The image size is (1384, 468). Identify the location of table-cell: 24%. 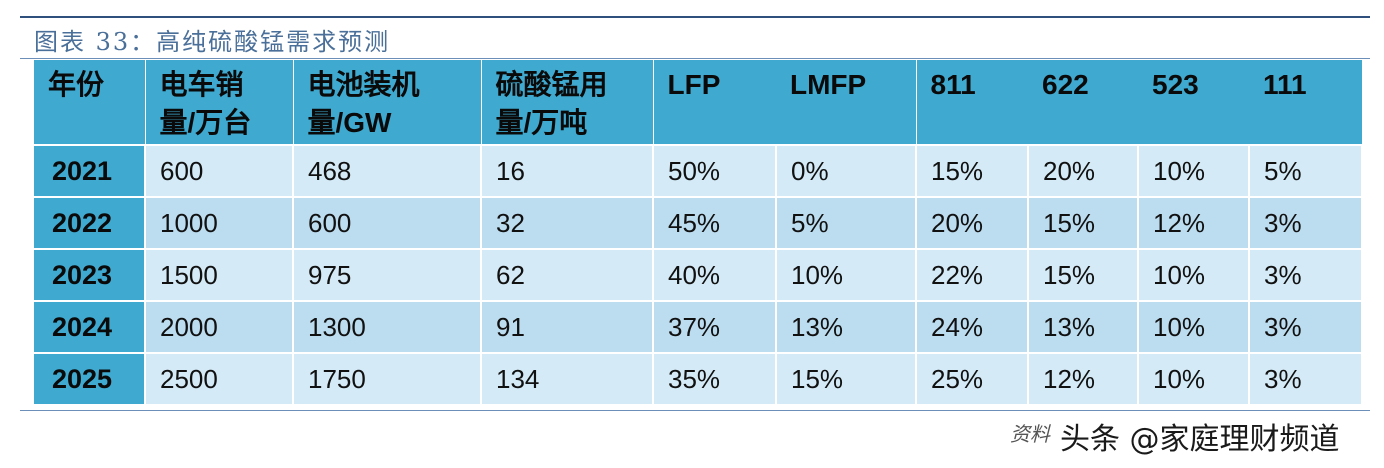
(972, 326).